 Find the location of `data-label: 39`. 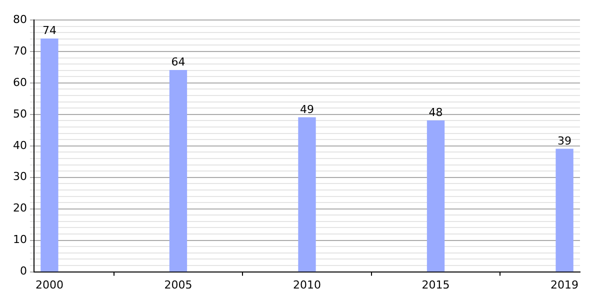

data-label: 39 is located at coordinates (565, 141).